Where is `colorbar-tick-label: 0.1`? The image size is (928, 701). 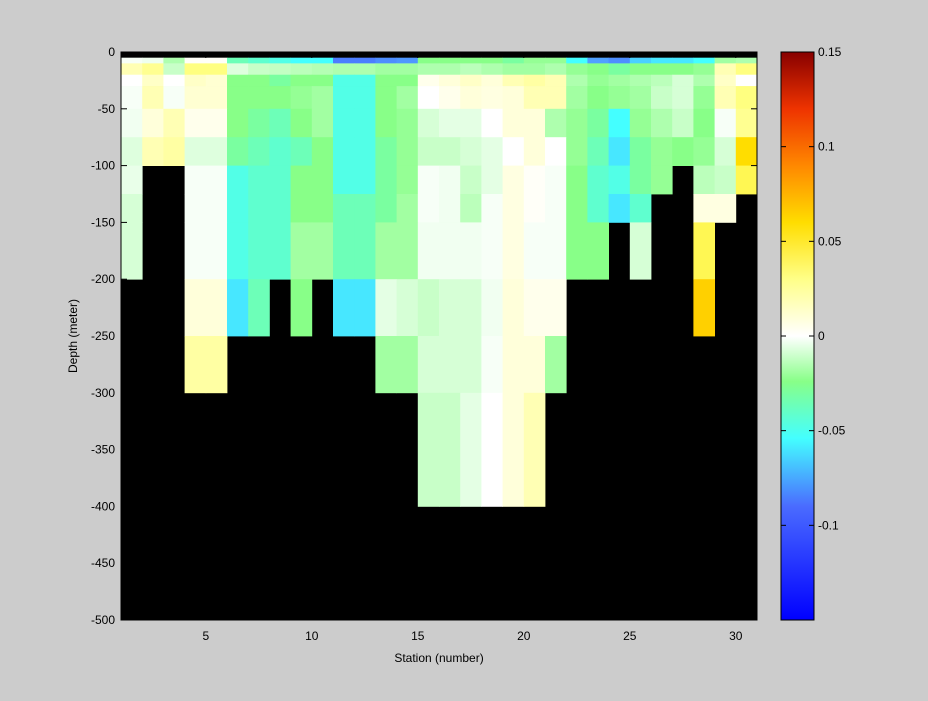 colorbar-tick-label: 0.1 is located at coordinates (826, 147).